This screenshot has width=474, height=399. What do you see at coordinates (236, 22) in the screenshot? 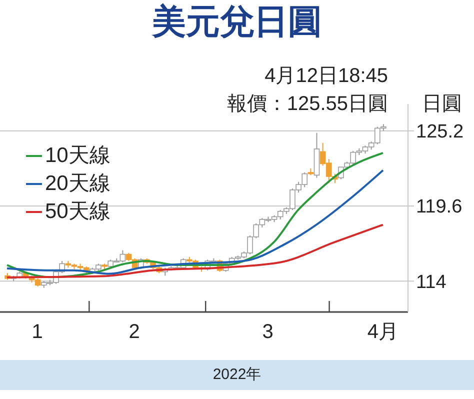
I see `chart-title: 美元兌日圓` at bounding box center [236, 22].